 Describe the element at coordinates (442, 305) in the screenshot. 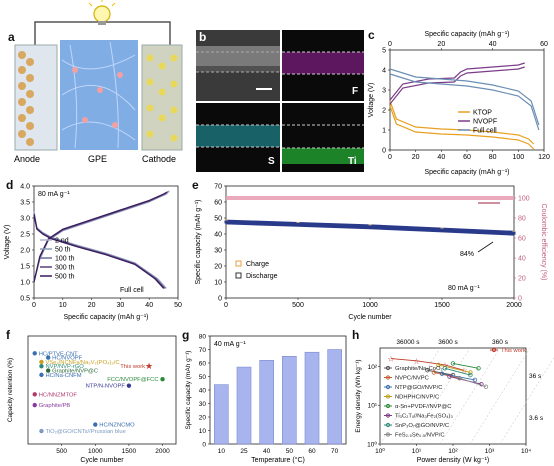

I see `x-tick-label: 1500` at that location.